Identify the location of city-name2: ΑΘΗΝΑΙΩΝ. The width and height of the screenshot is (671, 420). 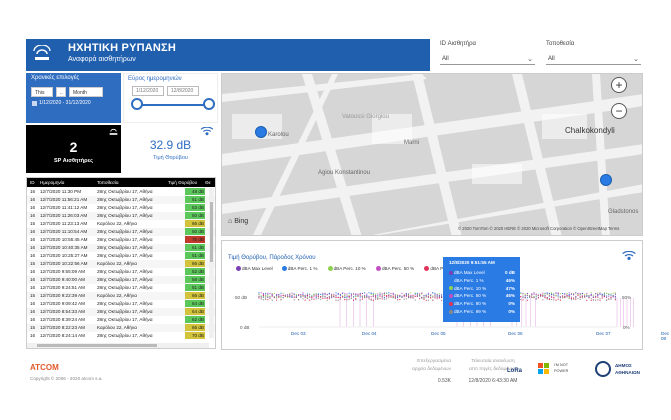
(627, 372).